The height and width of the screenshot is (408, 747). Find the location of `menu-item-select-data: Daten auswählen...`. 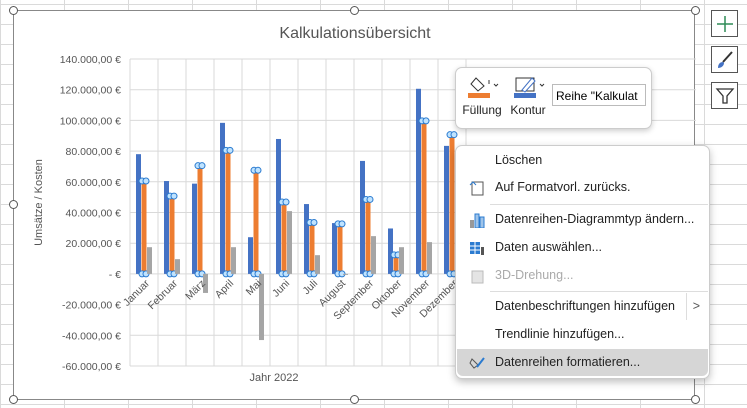

menu-item-select-data: Daten auswählen... is located at coordinates (582, 247).